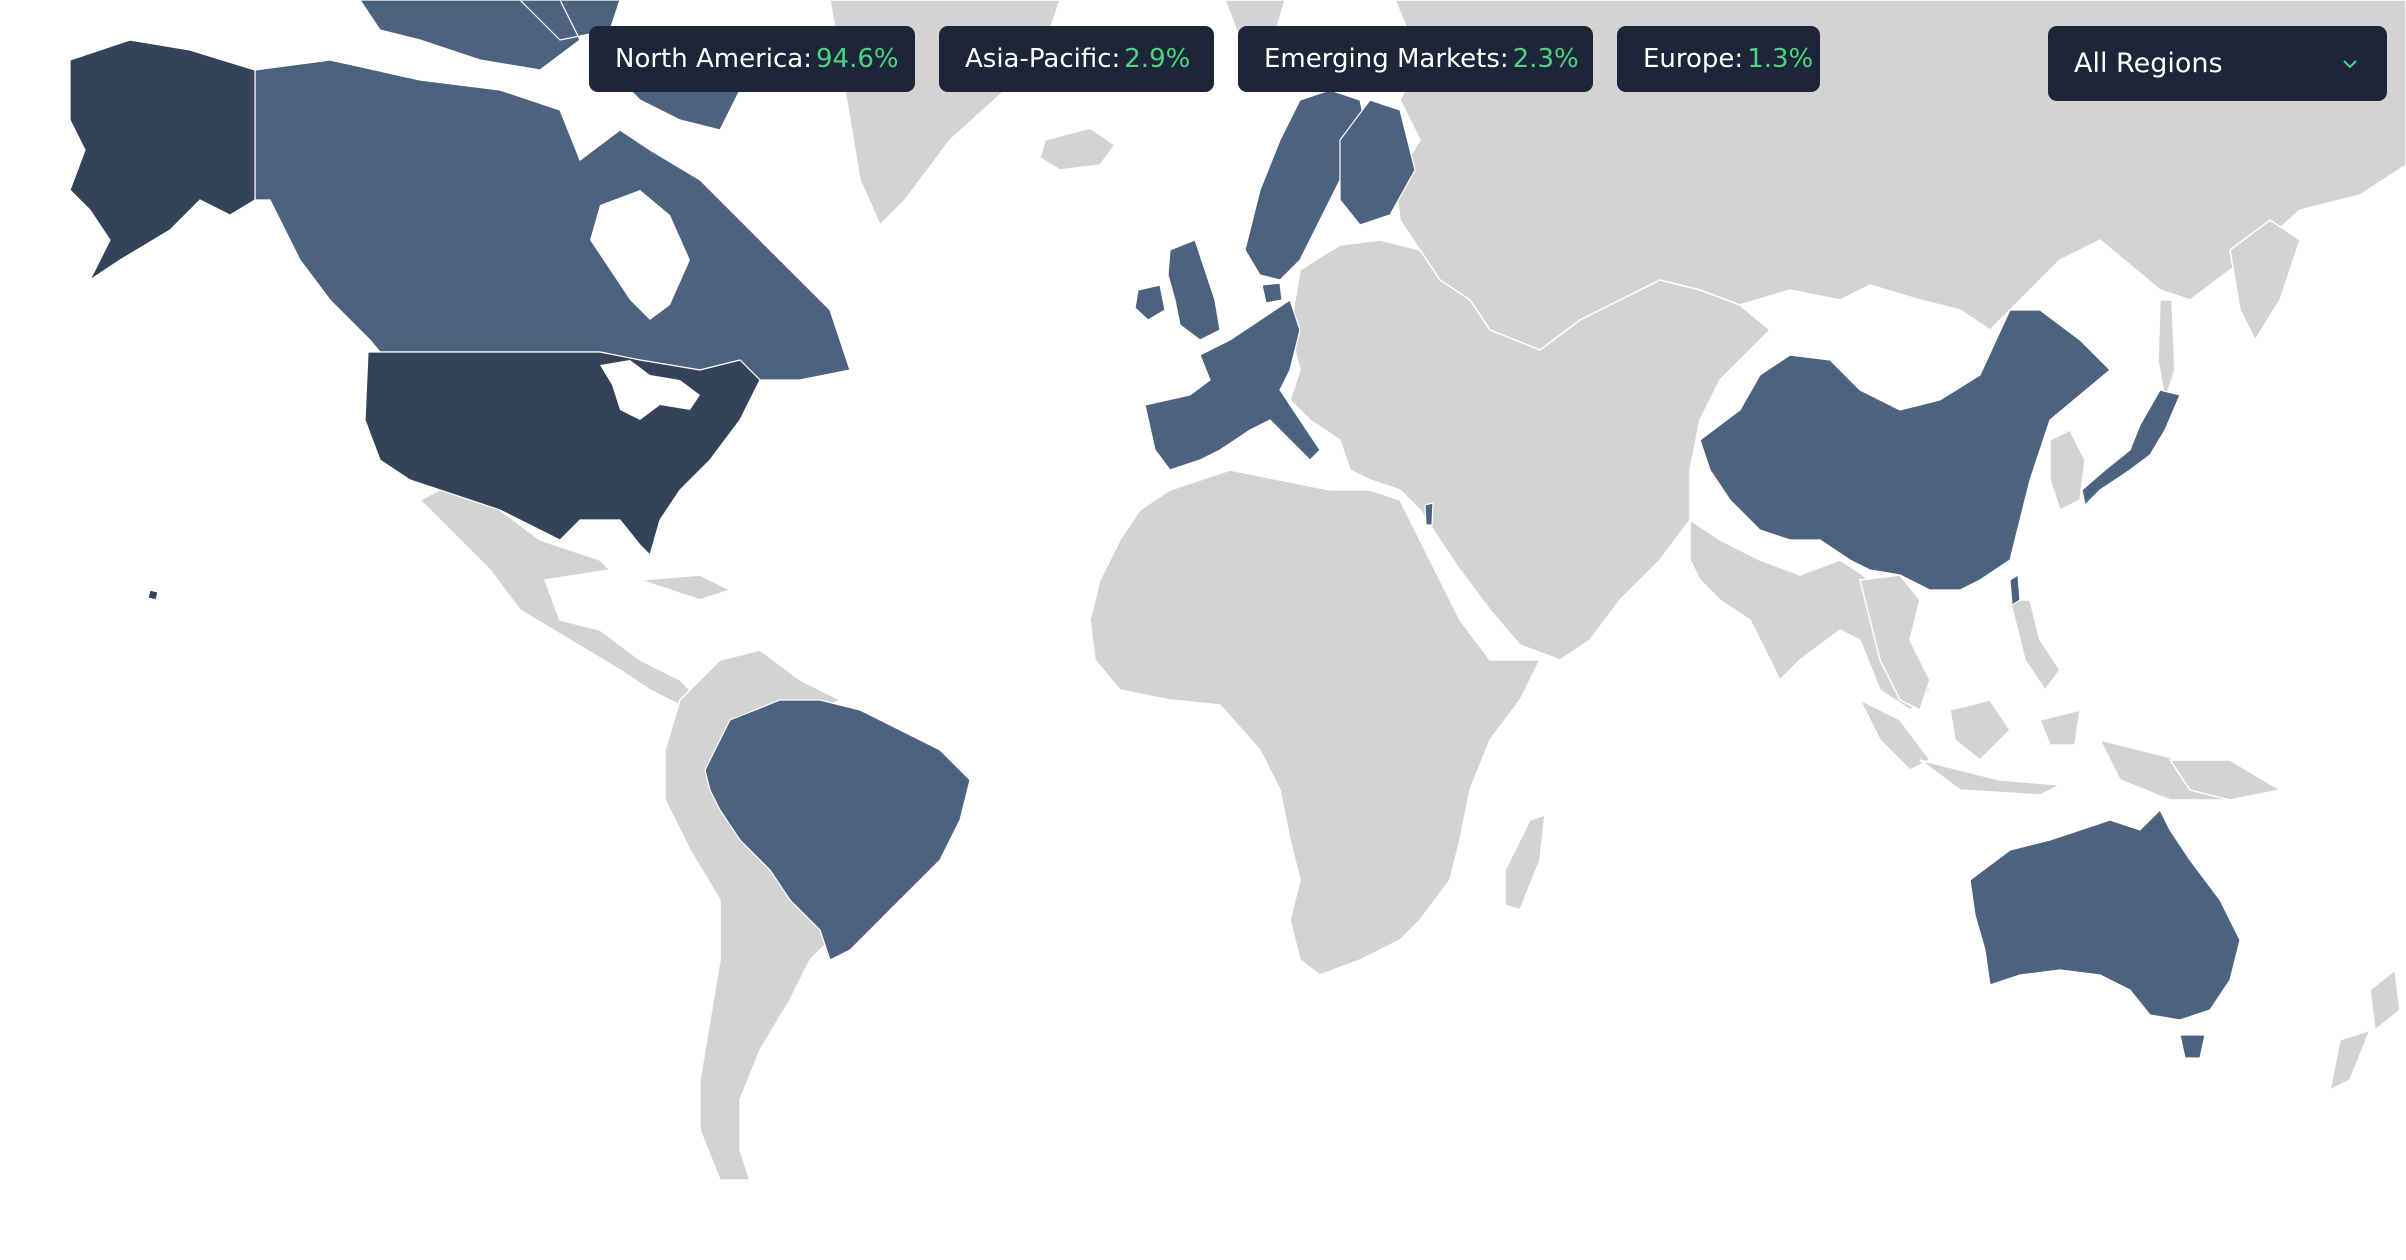  Describe the element at coordinates (2015, 590) in the screenshot. I see `taiwan` at that location.